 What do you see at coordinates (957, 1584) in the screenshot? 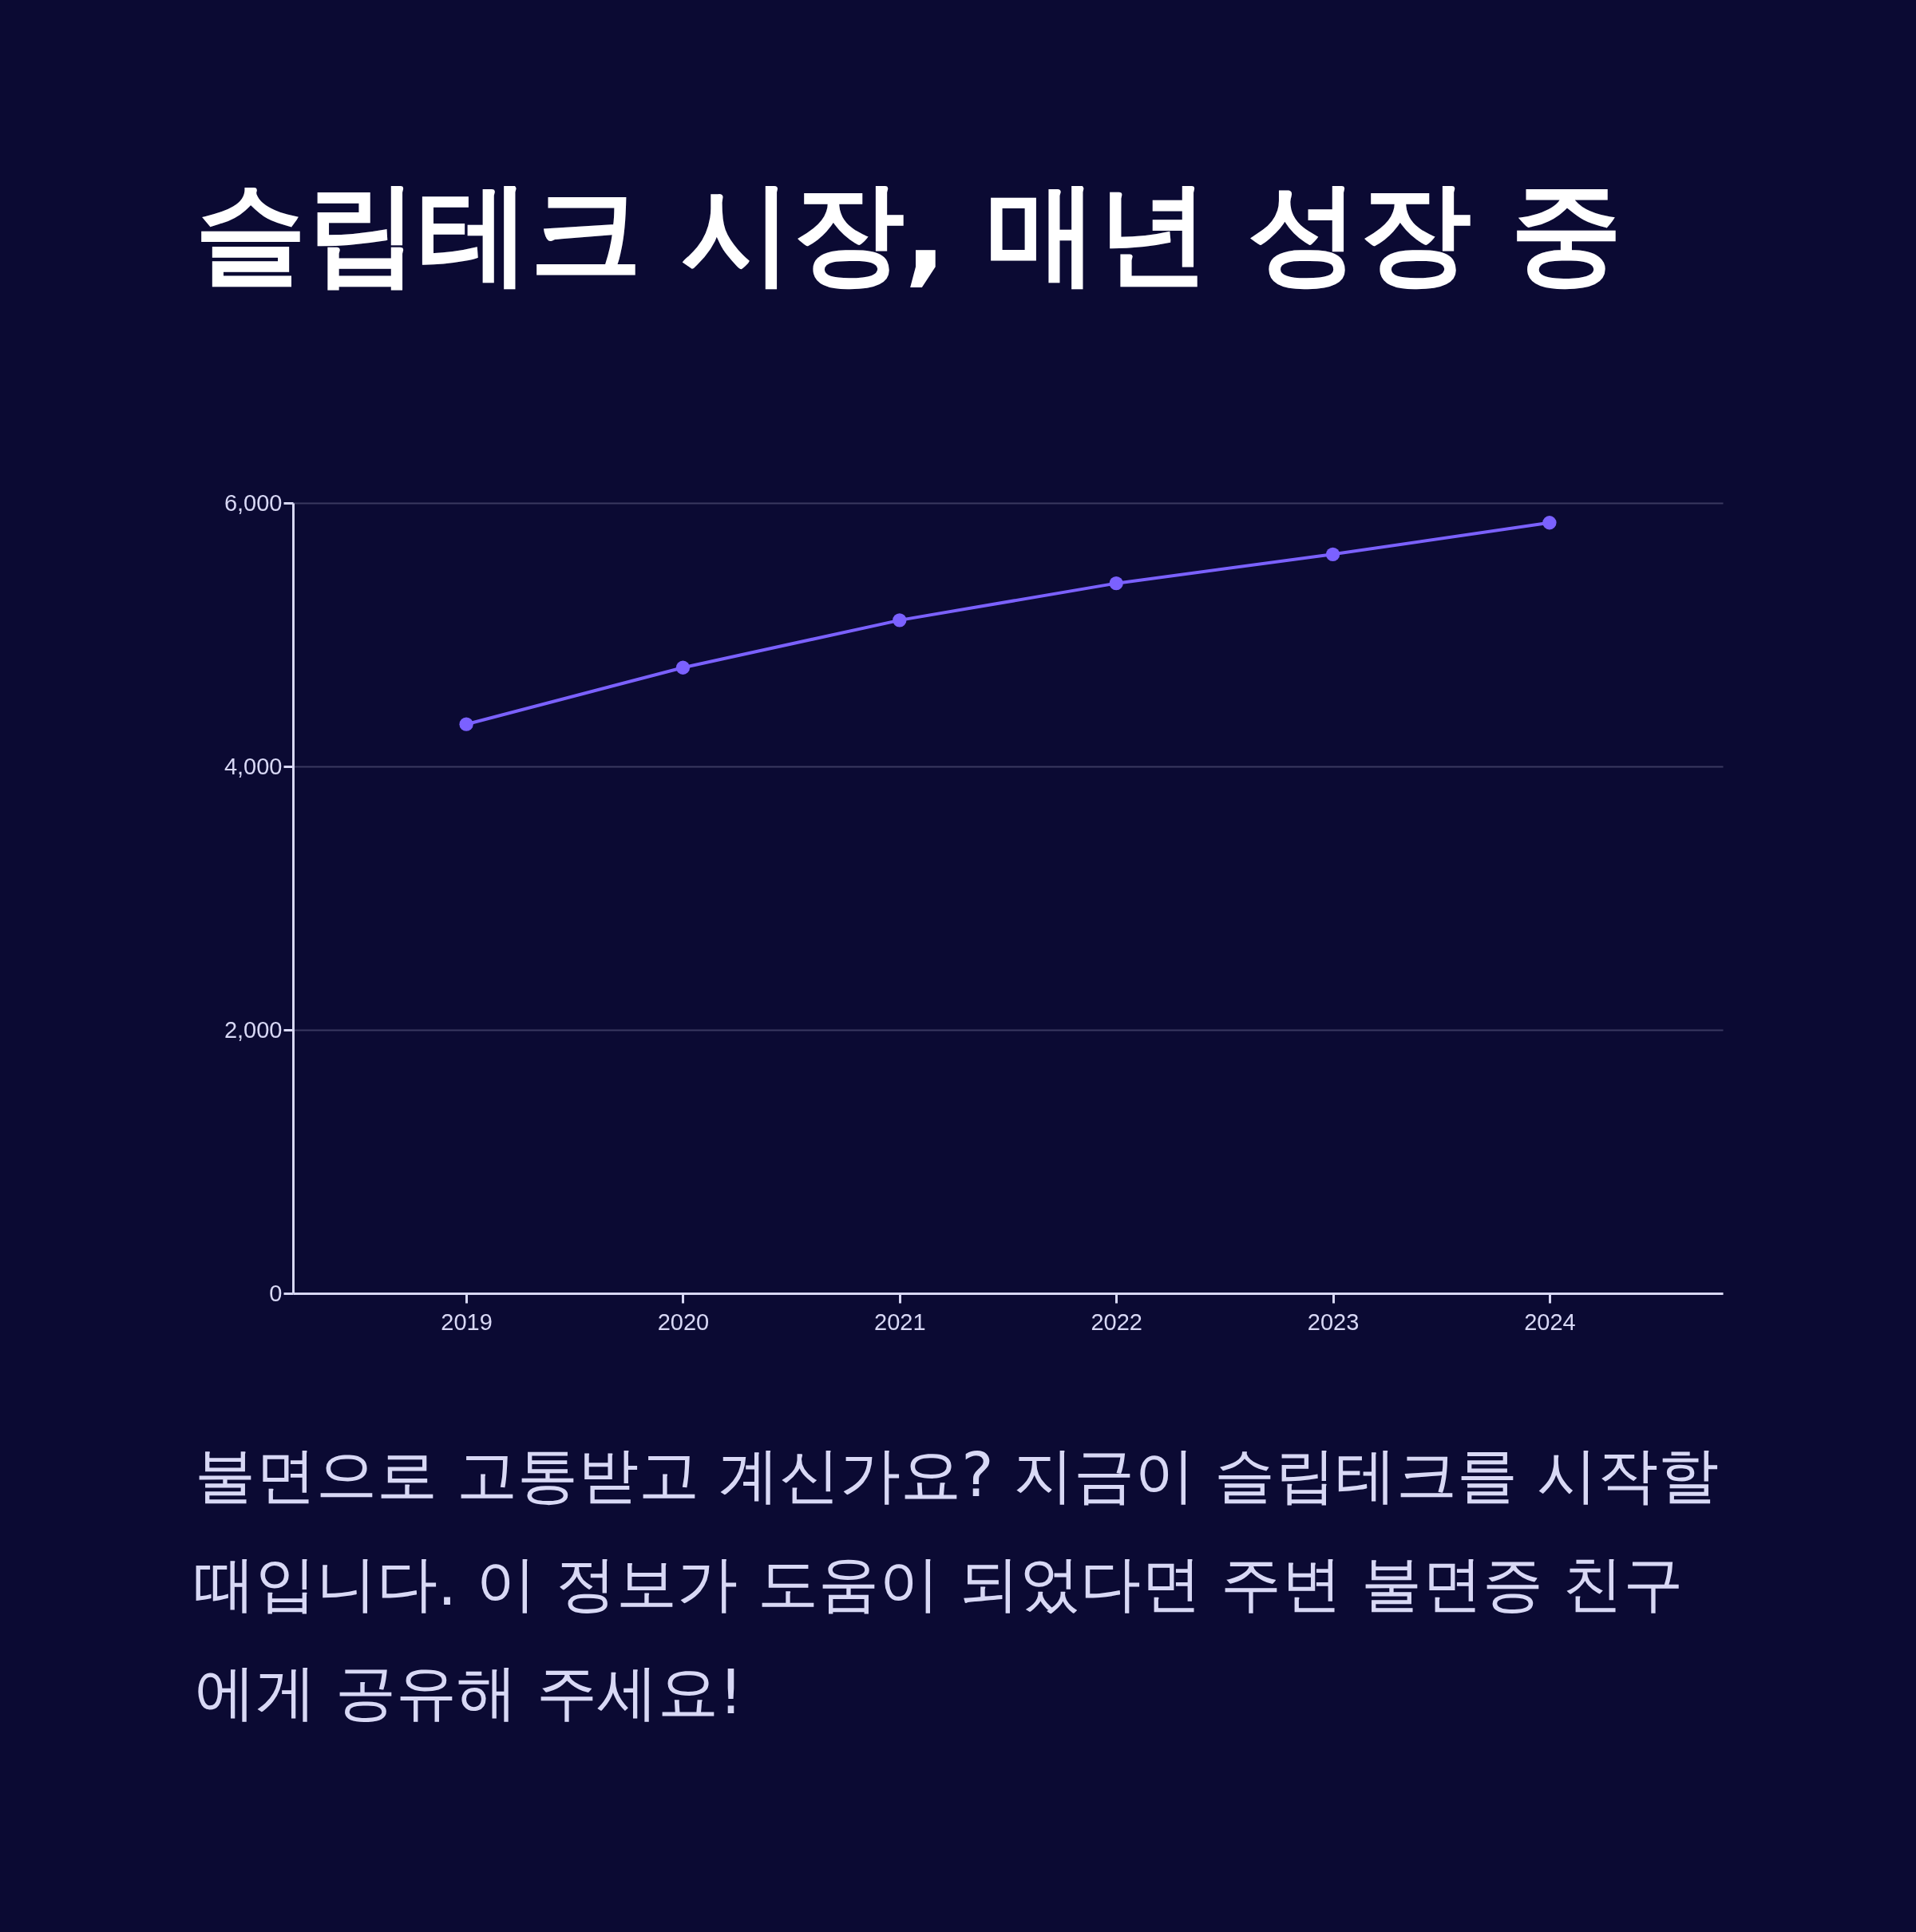
I see `text: 불면으로 고통받고 계신가요? 지금이 슬립테크를 시작할 때입니다. 이 정보가 도움이 되었다면 주변 불면증 친구에게 공유해 주세요!` at bounding box center [957, 1584].